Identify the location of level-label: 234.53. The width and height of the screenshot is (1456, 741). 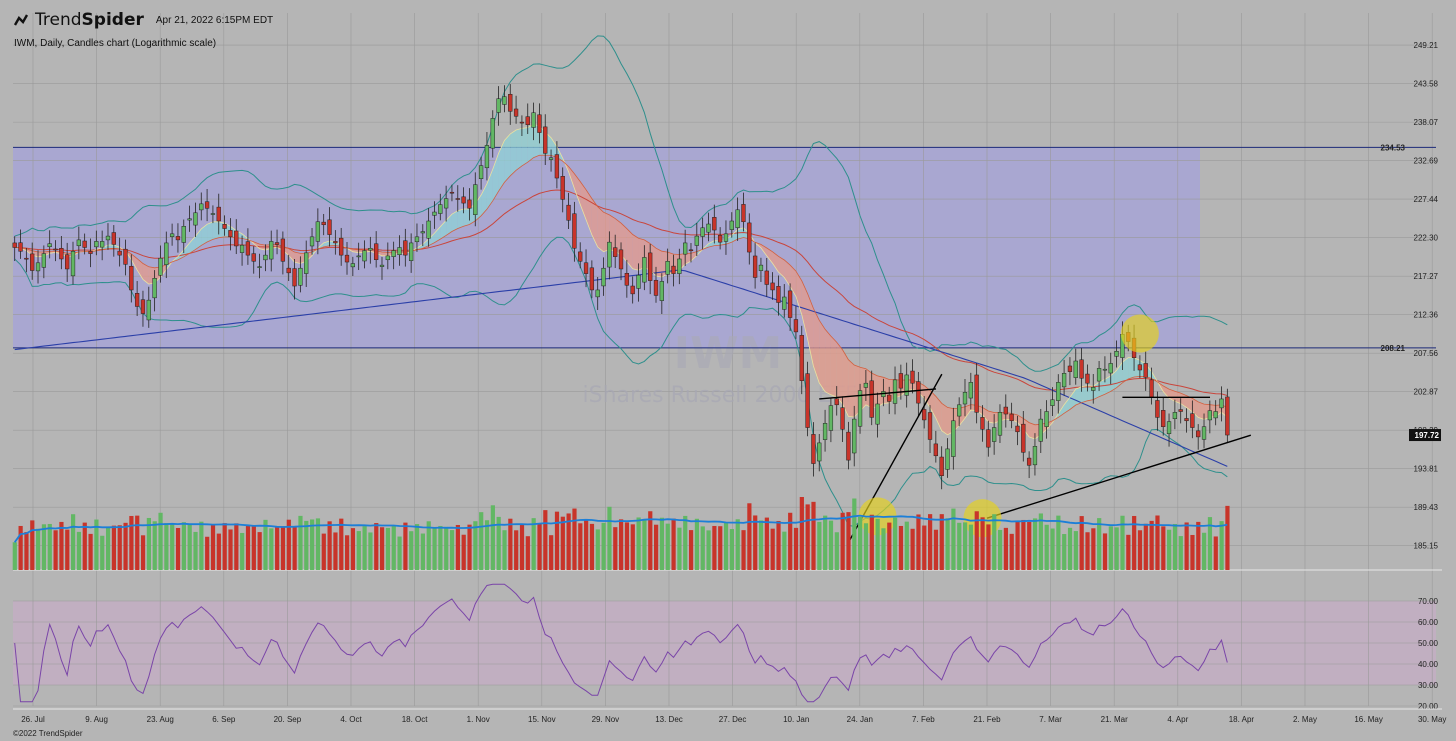
(1393, 147).